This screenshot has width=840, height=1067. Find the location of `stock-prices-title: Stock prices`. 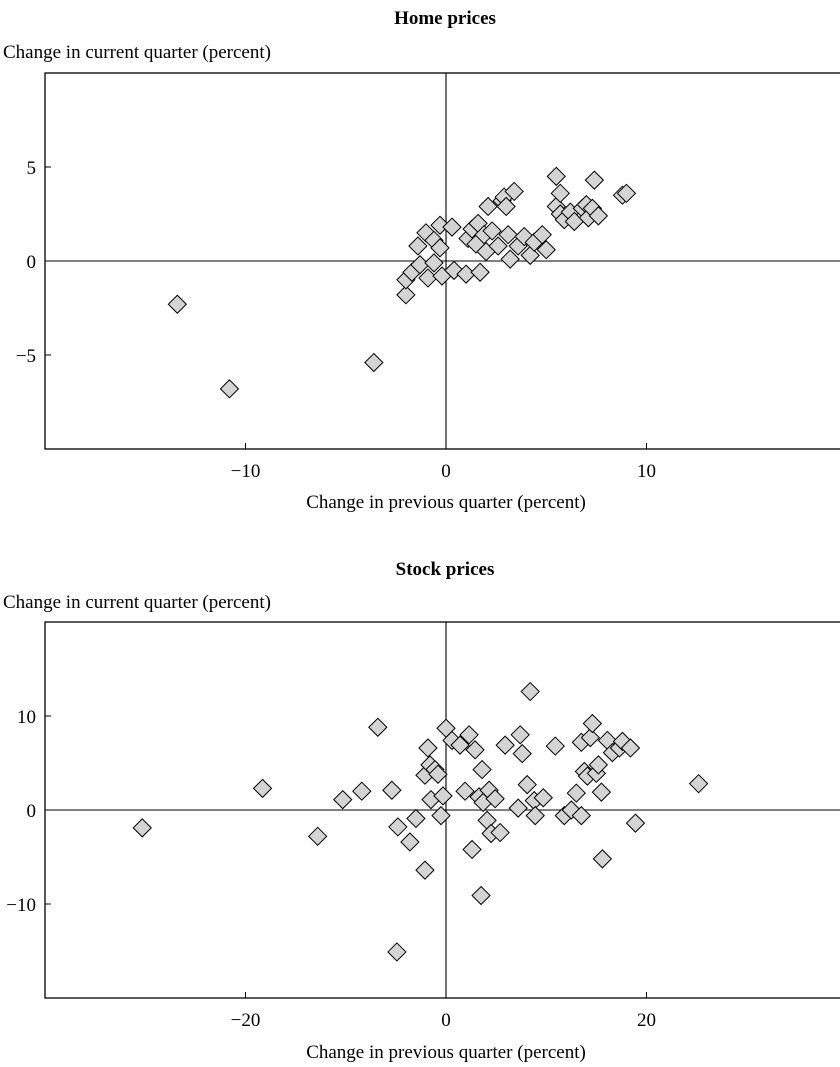

stock-prices-title: Stock prices is located at coordinates (445, 569).